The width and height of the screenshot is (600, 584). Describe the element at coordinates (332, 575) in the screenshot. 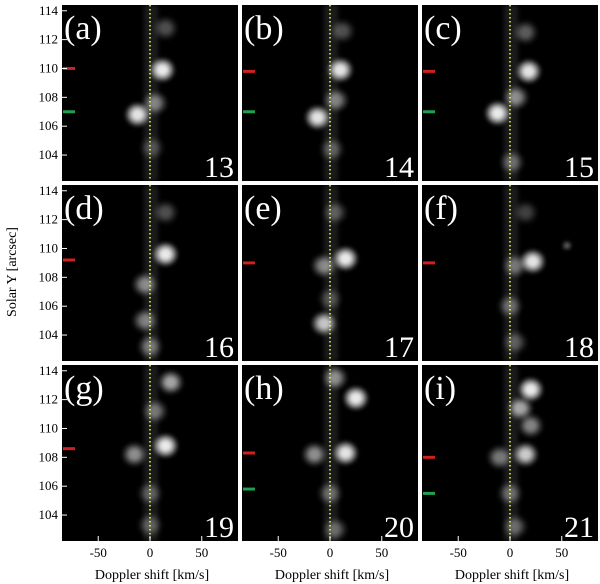

I see `x-axis-title-col2: Doppler shift [km/s]` at that location.